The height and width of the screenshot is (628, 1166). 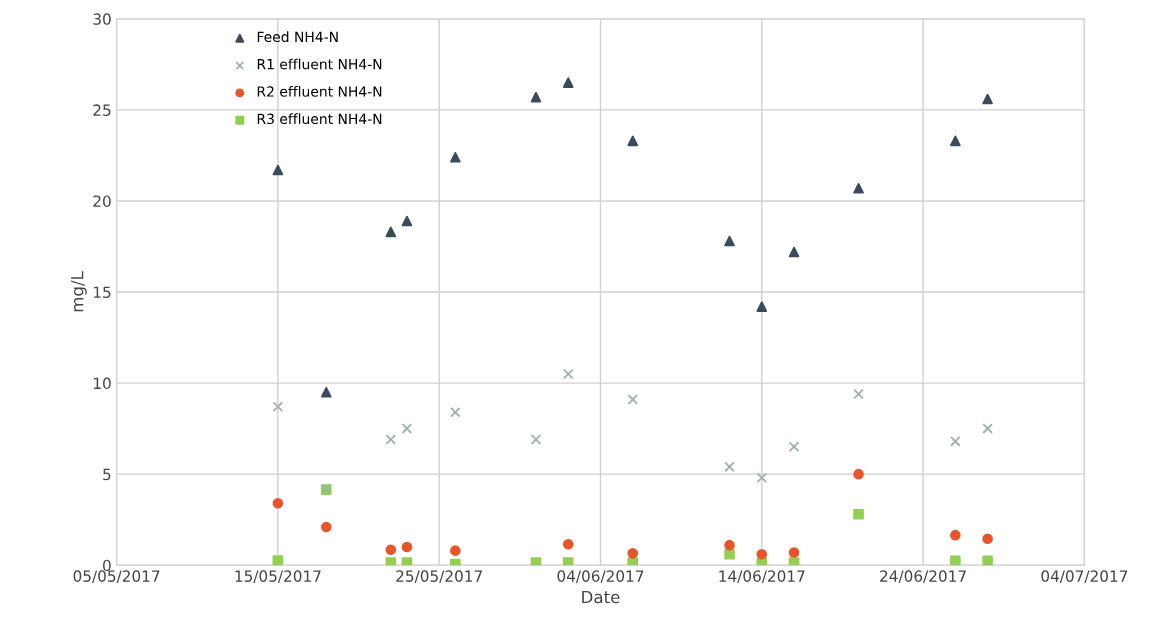 What do you see at coordinates (319, 119) in the screenshot?
I see `legend-label: R3 effluent NH4-N` at bounding box center [319, 119].